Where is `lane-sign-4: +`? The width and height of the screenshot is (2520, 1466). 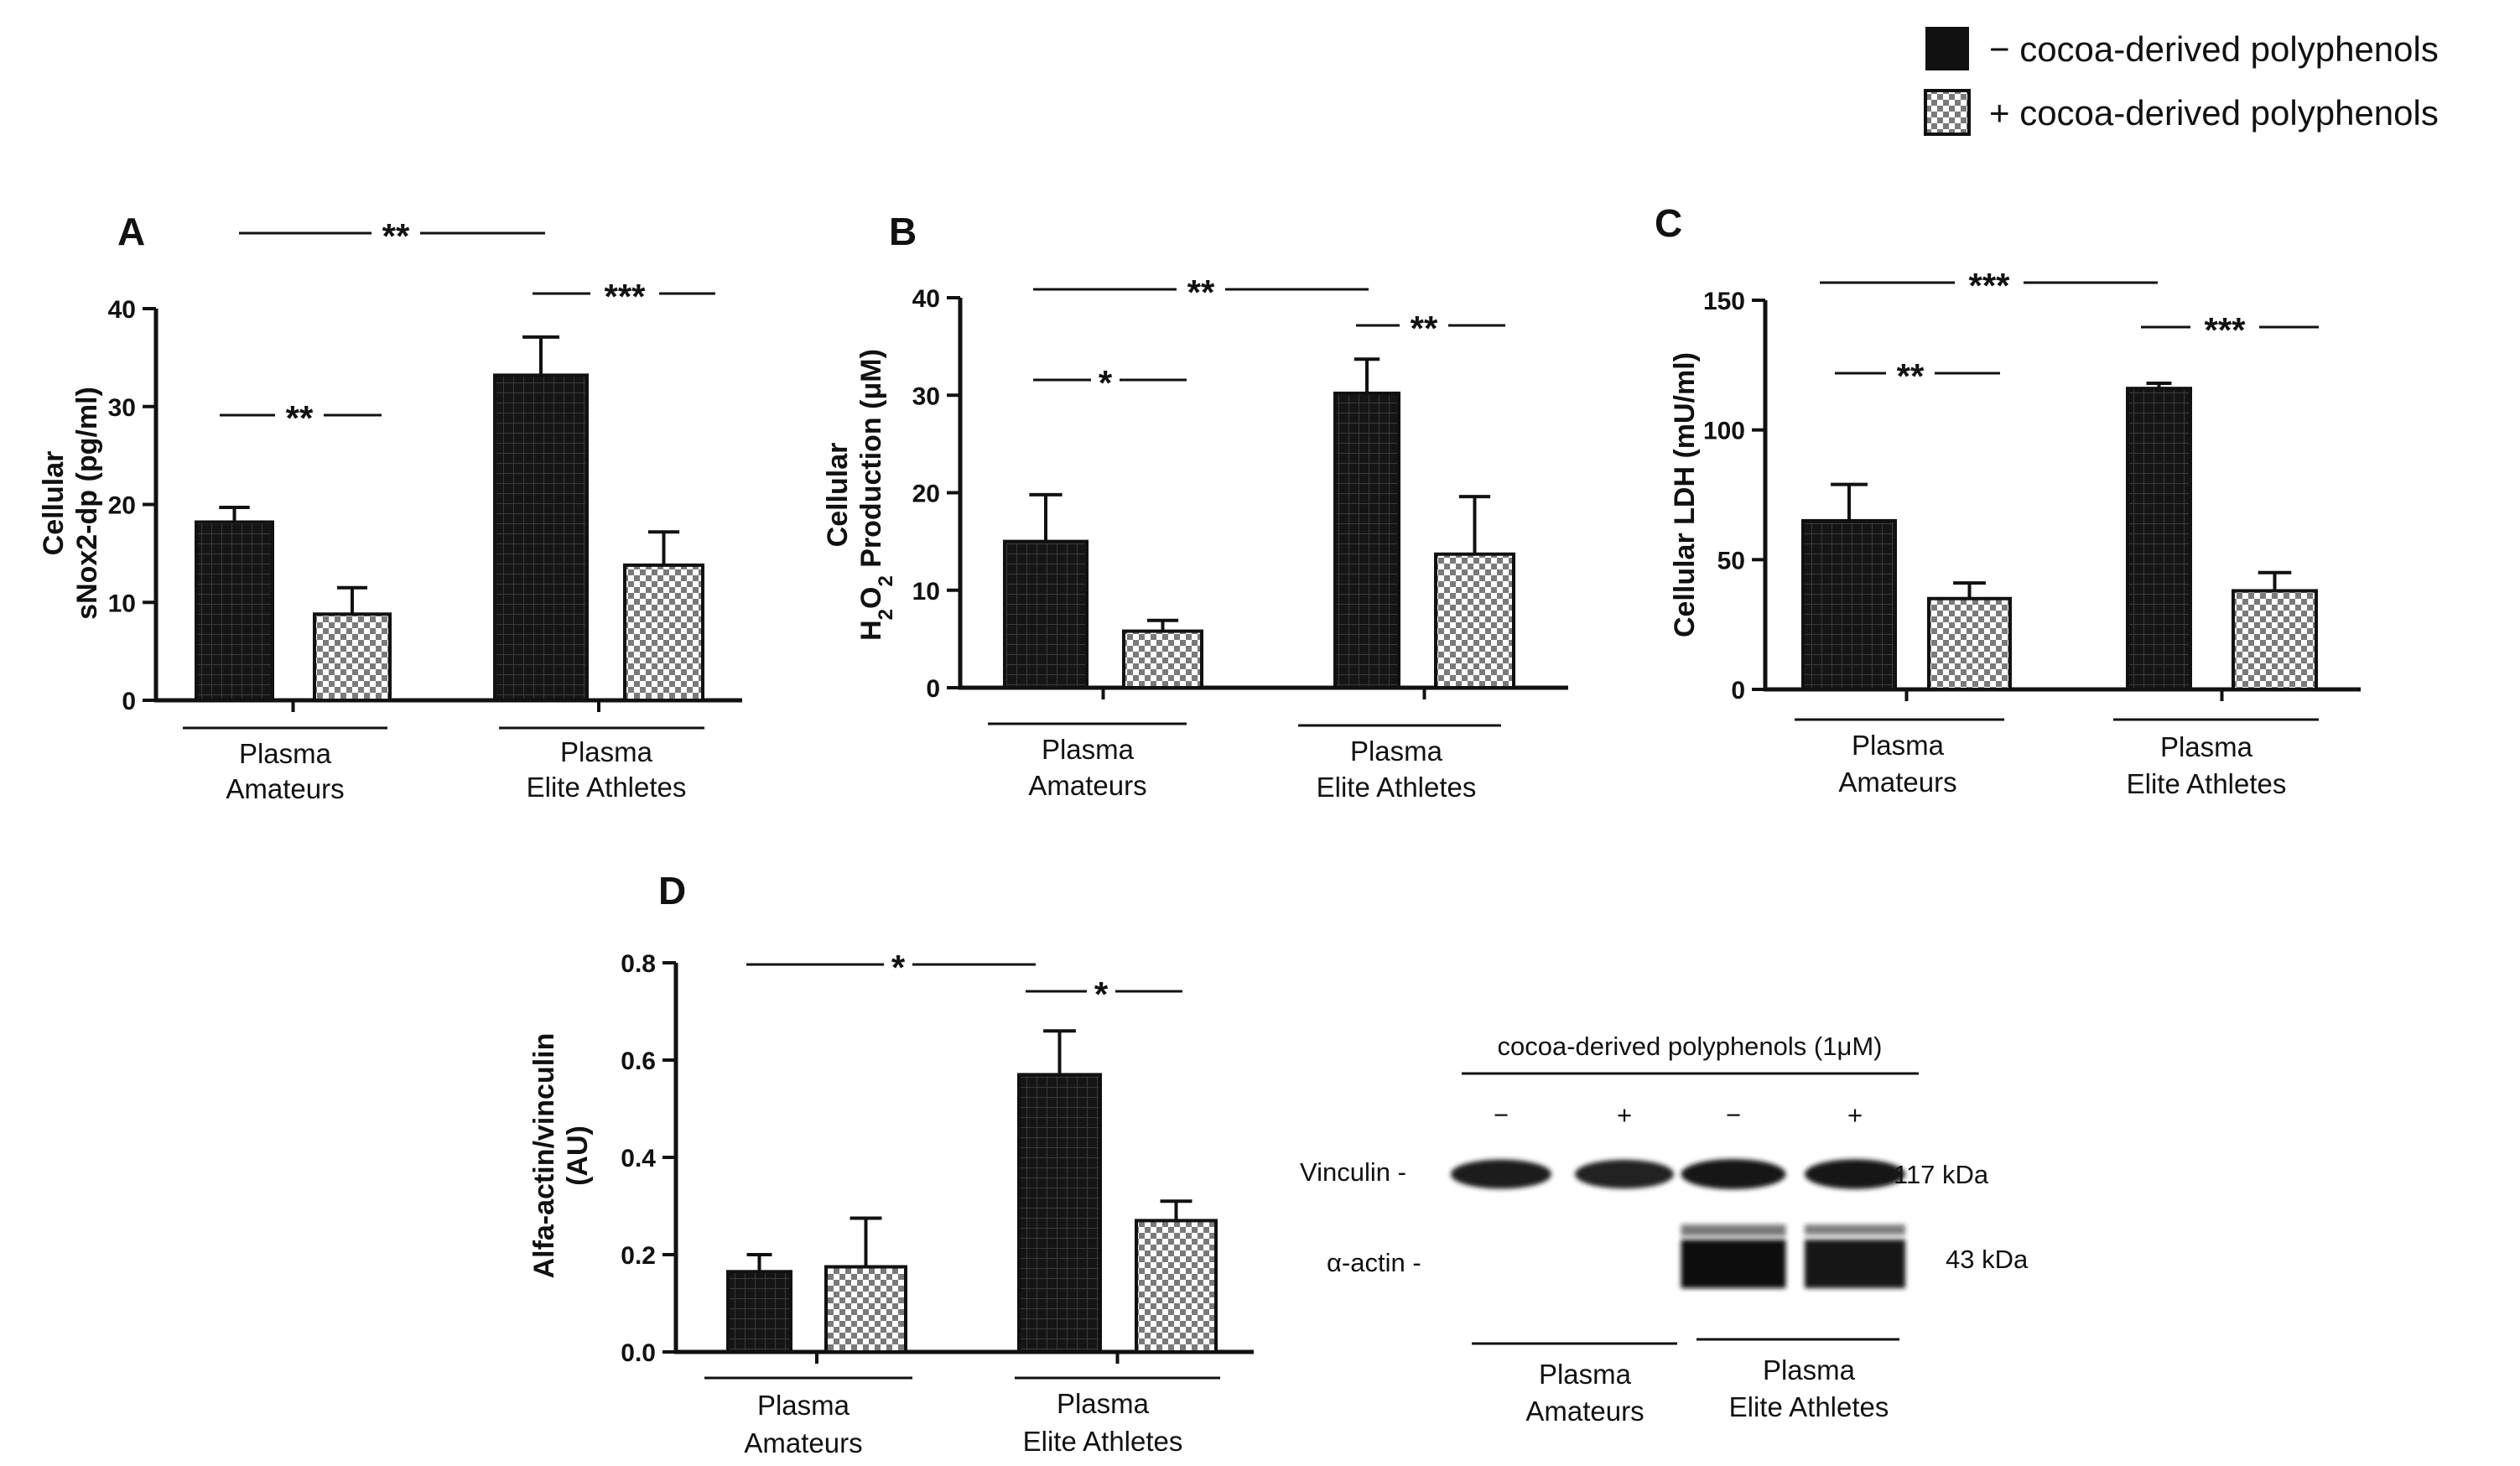
lane-sign-4: + is located at coordinates (1855, 1115).